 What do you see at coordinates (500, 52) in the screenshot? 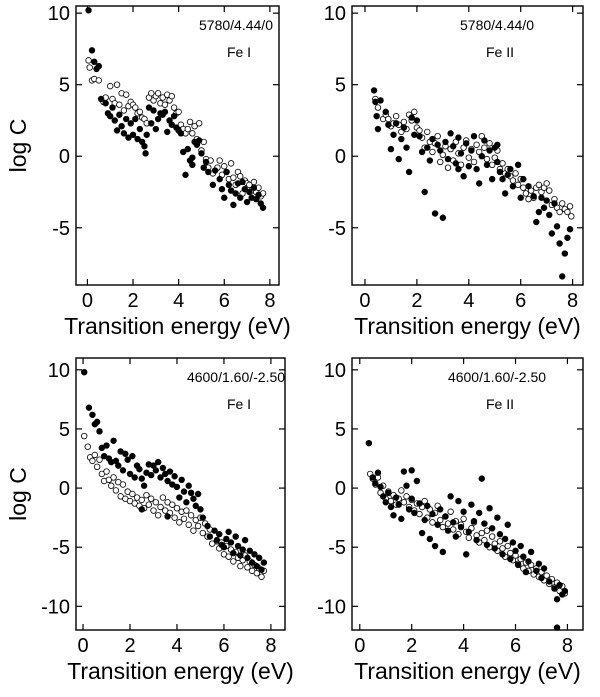
I see `species-annotation: Fe II` at bounding box center [500, 52].